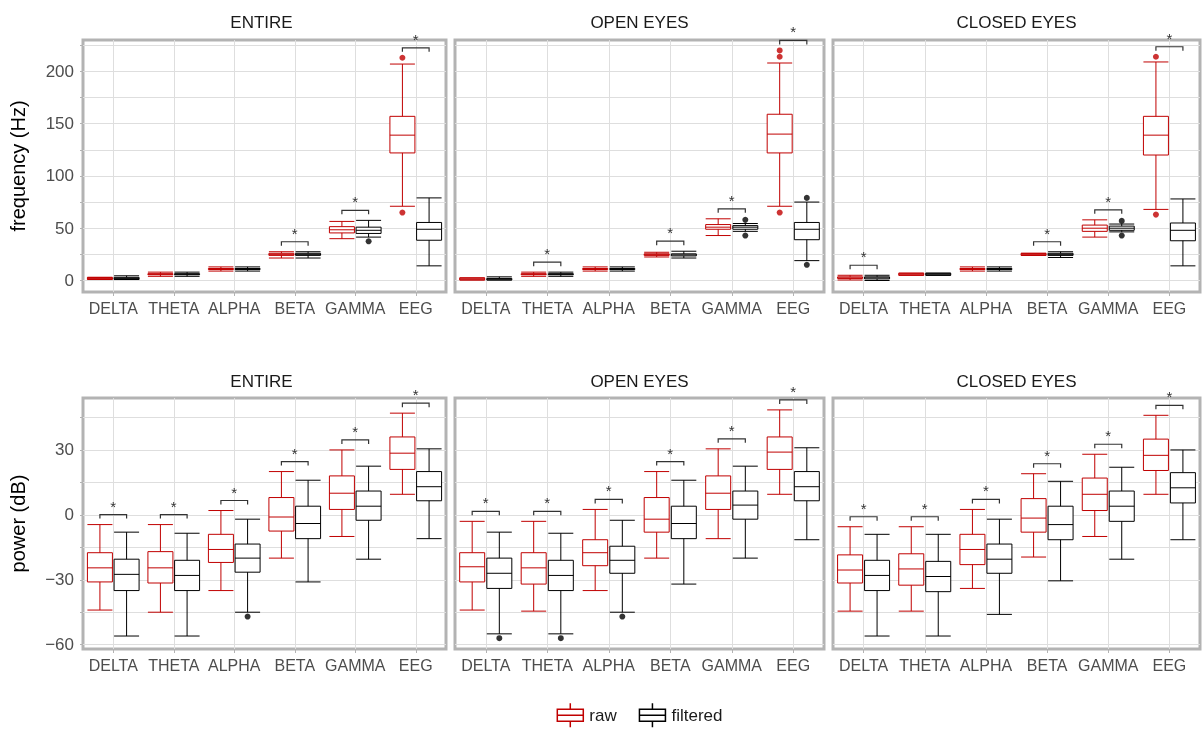 The width and height of the screenshot is (1202, 735). What do you see at coordinates (59, 124) in the screenshot?
I see `y-tick-label: 150` at bounding box center [59, 124].